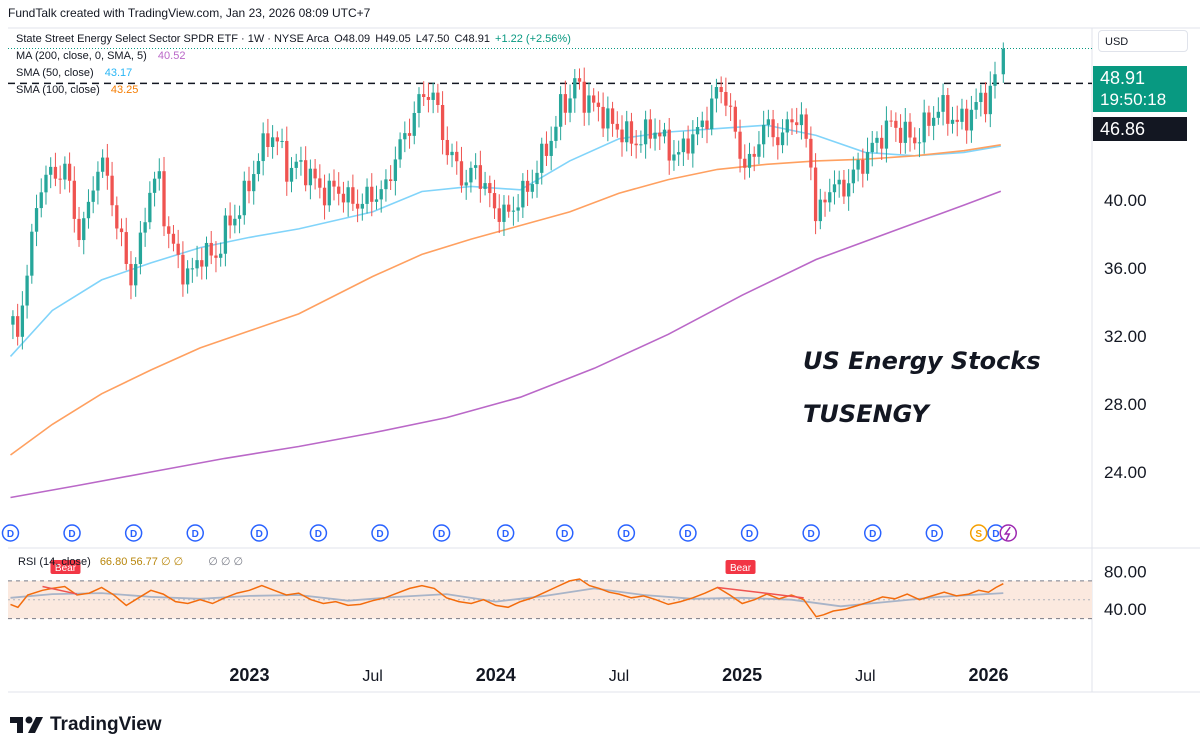  What do you see at coordinates (75, 73) in the screenshot?
I see `sma50-legend: SMA (50, close) 43.17` at bounding box center [75, 73].